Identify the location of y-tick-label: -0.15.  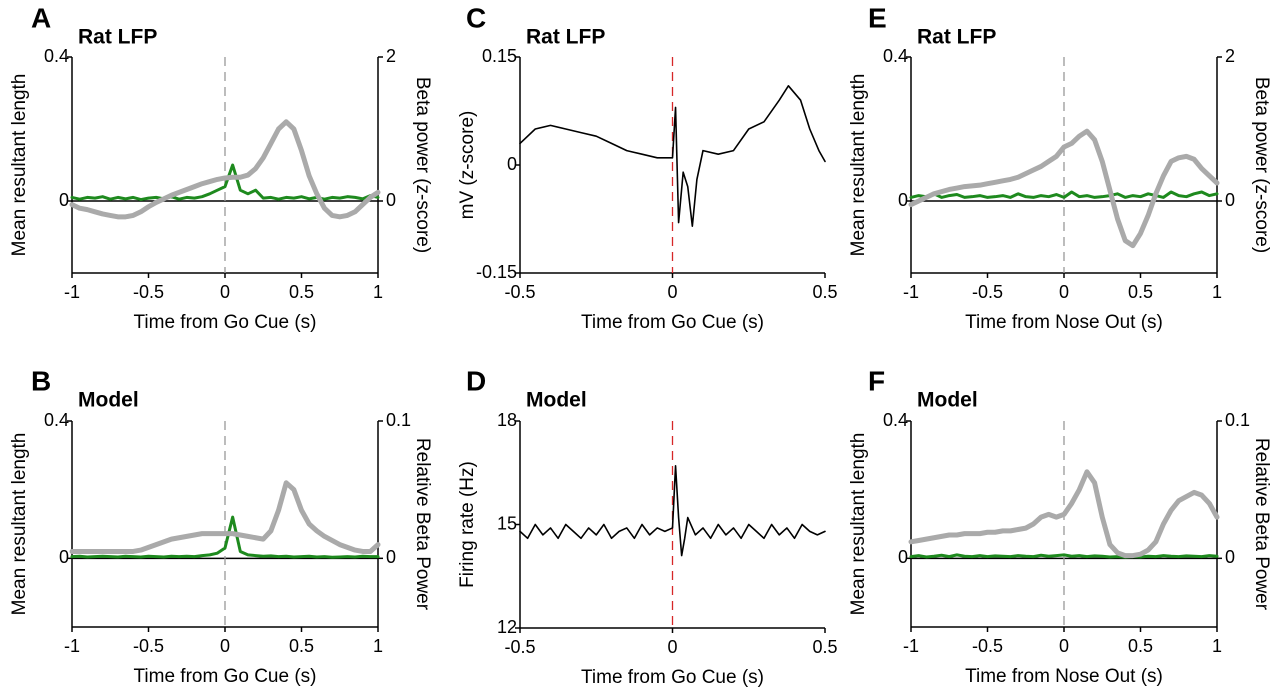
(496, 272).